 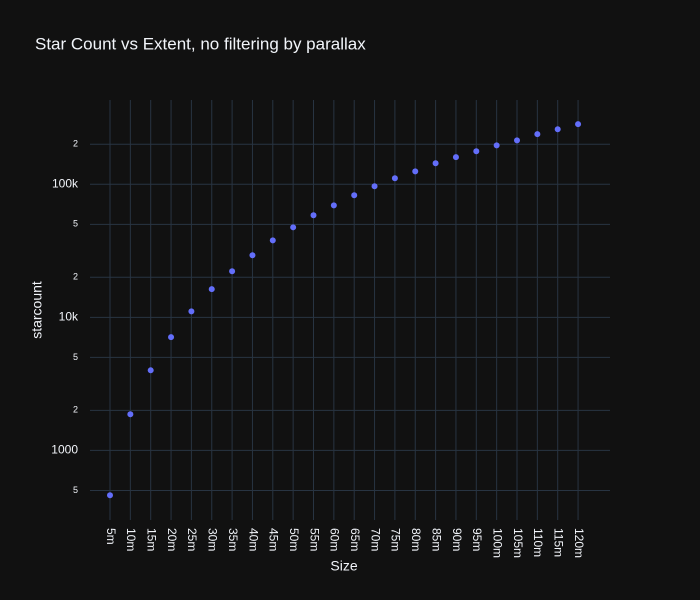 What do you see at coordinates (375, 539) in the screenshot?
I see `x-tick-label: 70m` at bounding box center [375, 539].